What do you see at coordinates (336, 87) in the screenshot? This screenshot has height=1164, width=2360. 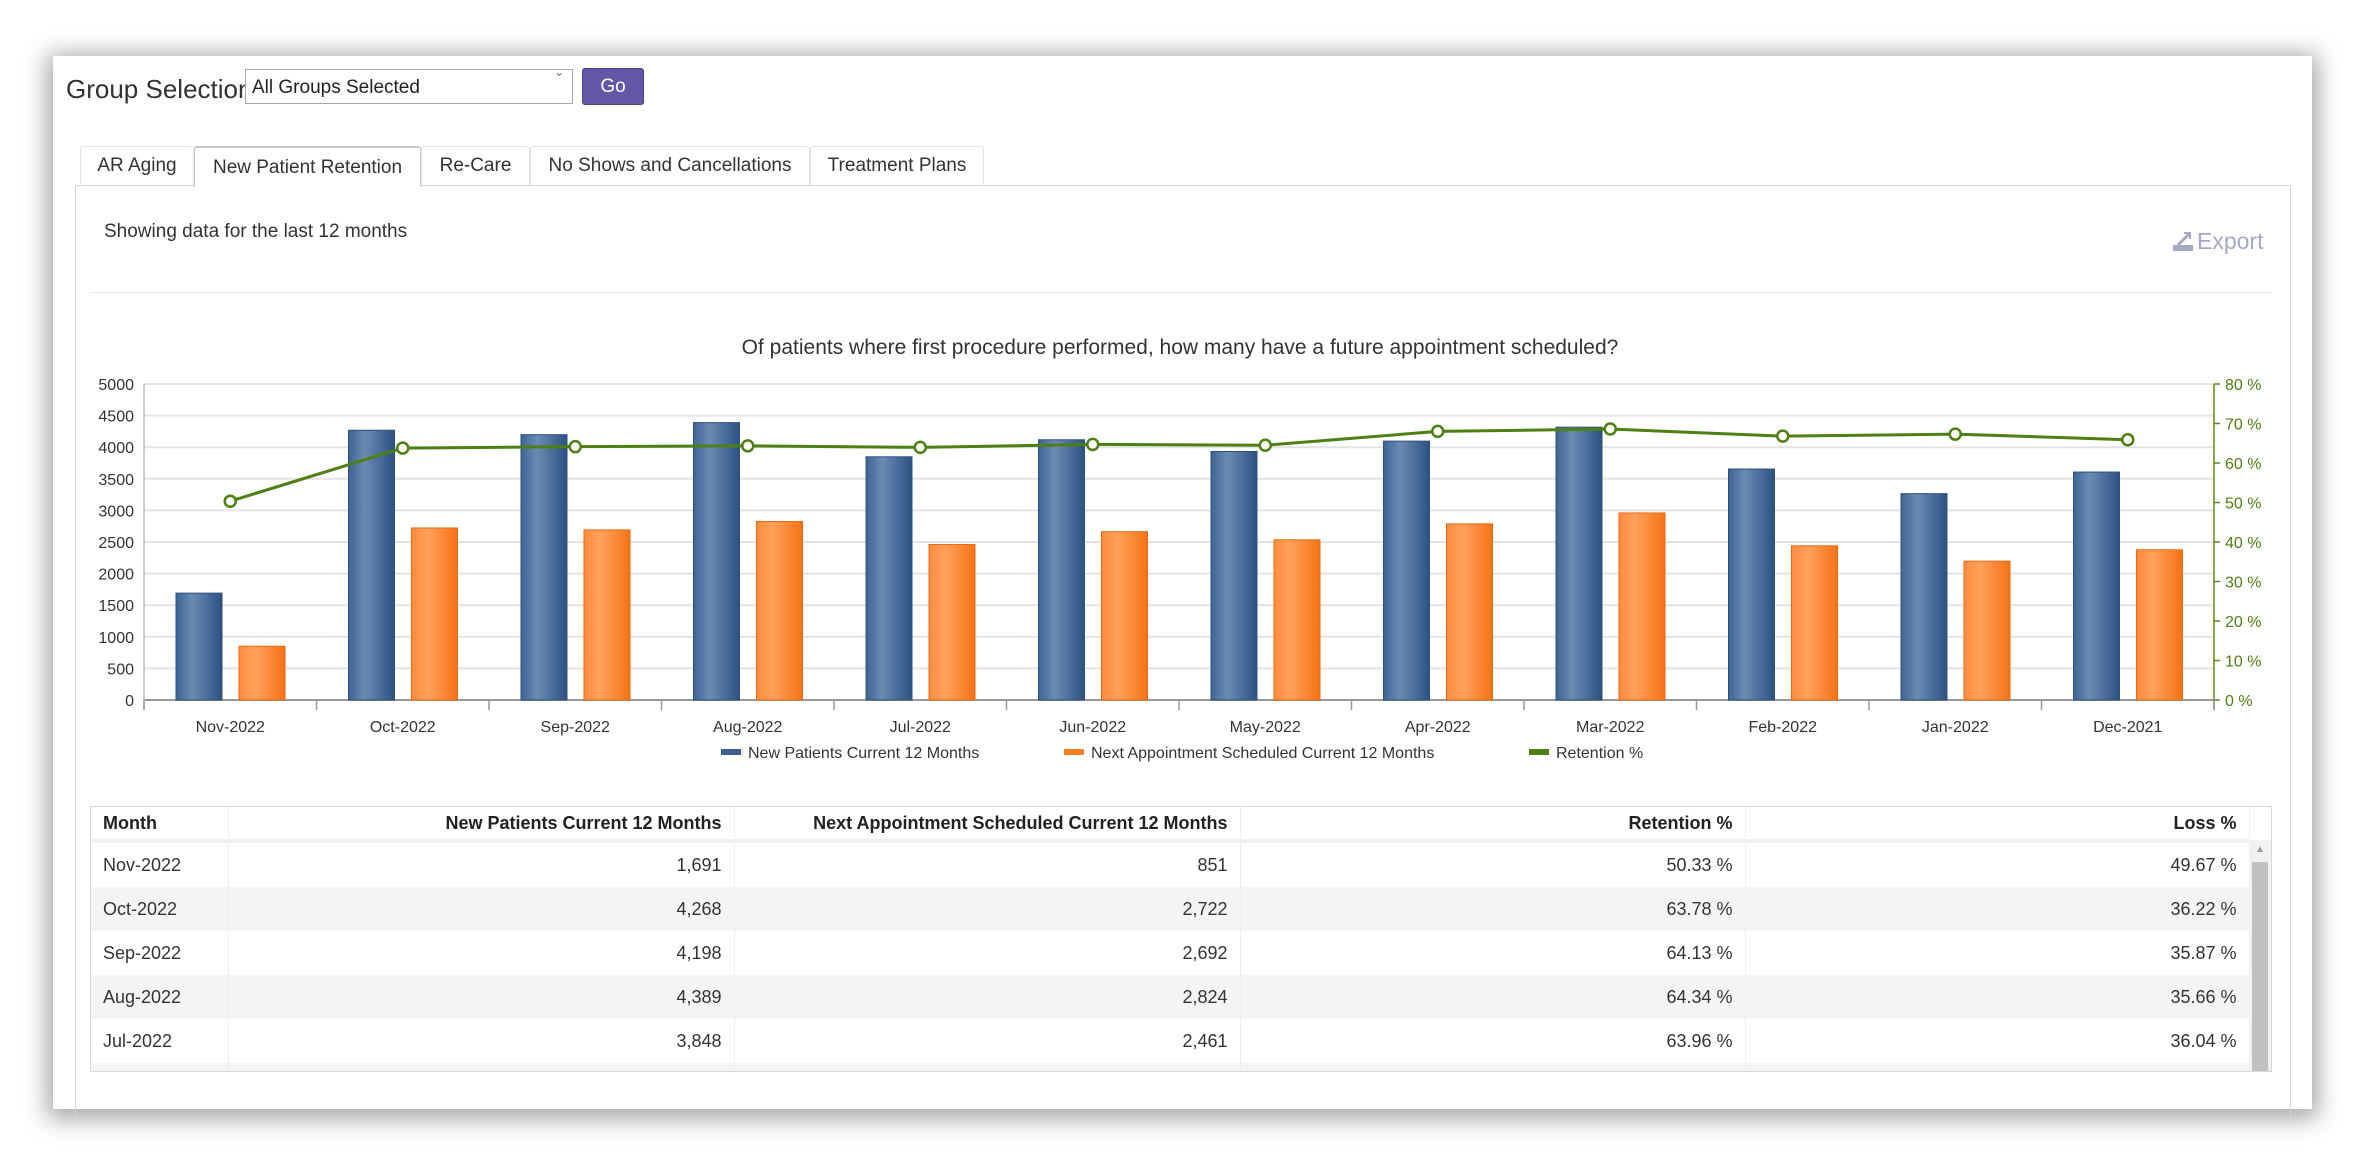 I see `group-select-value: All Groups Selected` at bounding box center [336, 87].